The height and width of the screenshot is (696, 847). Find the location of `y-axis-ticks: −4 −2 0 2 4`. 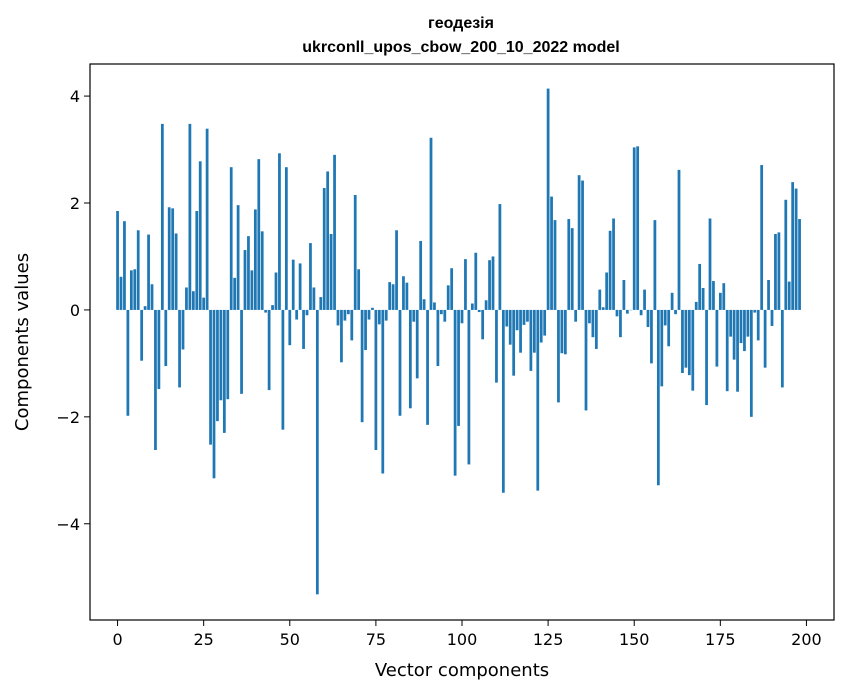

y-axis-ticks: −4 −2 0 2 4 is located at coordinates (73, 310).